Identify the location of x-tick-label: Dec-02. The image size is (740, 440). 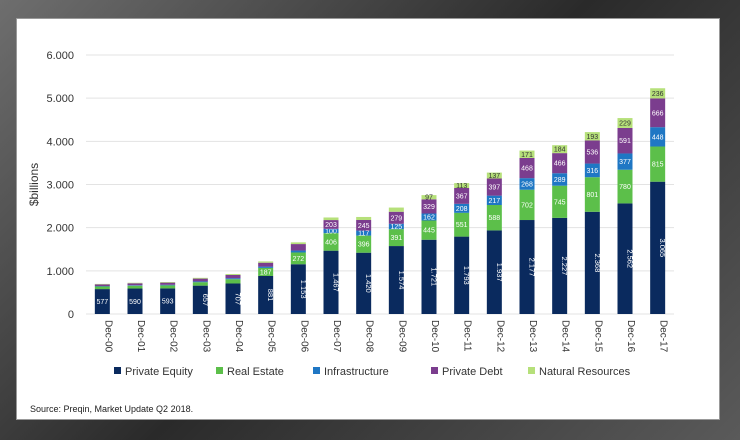
(173, 336).